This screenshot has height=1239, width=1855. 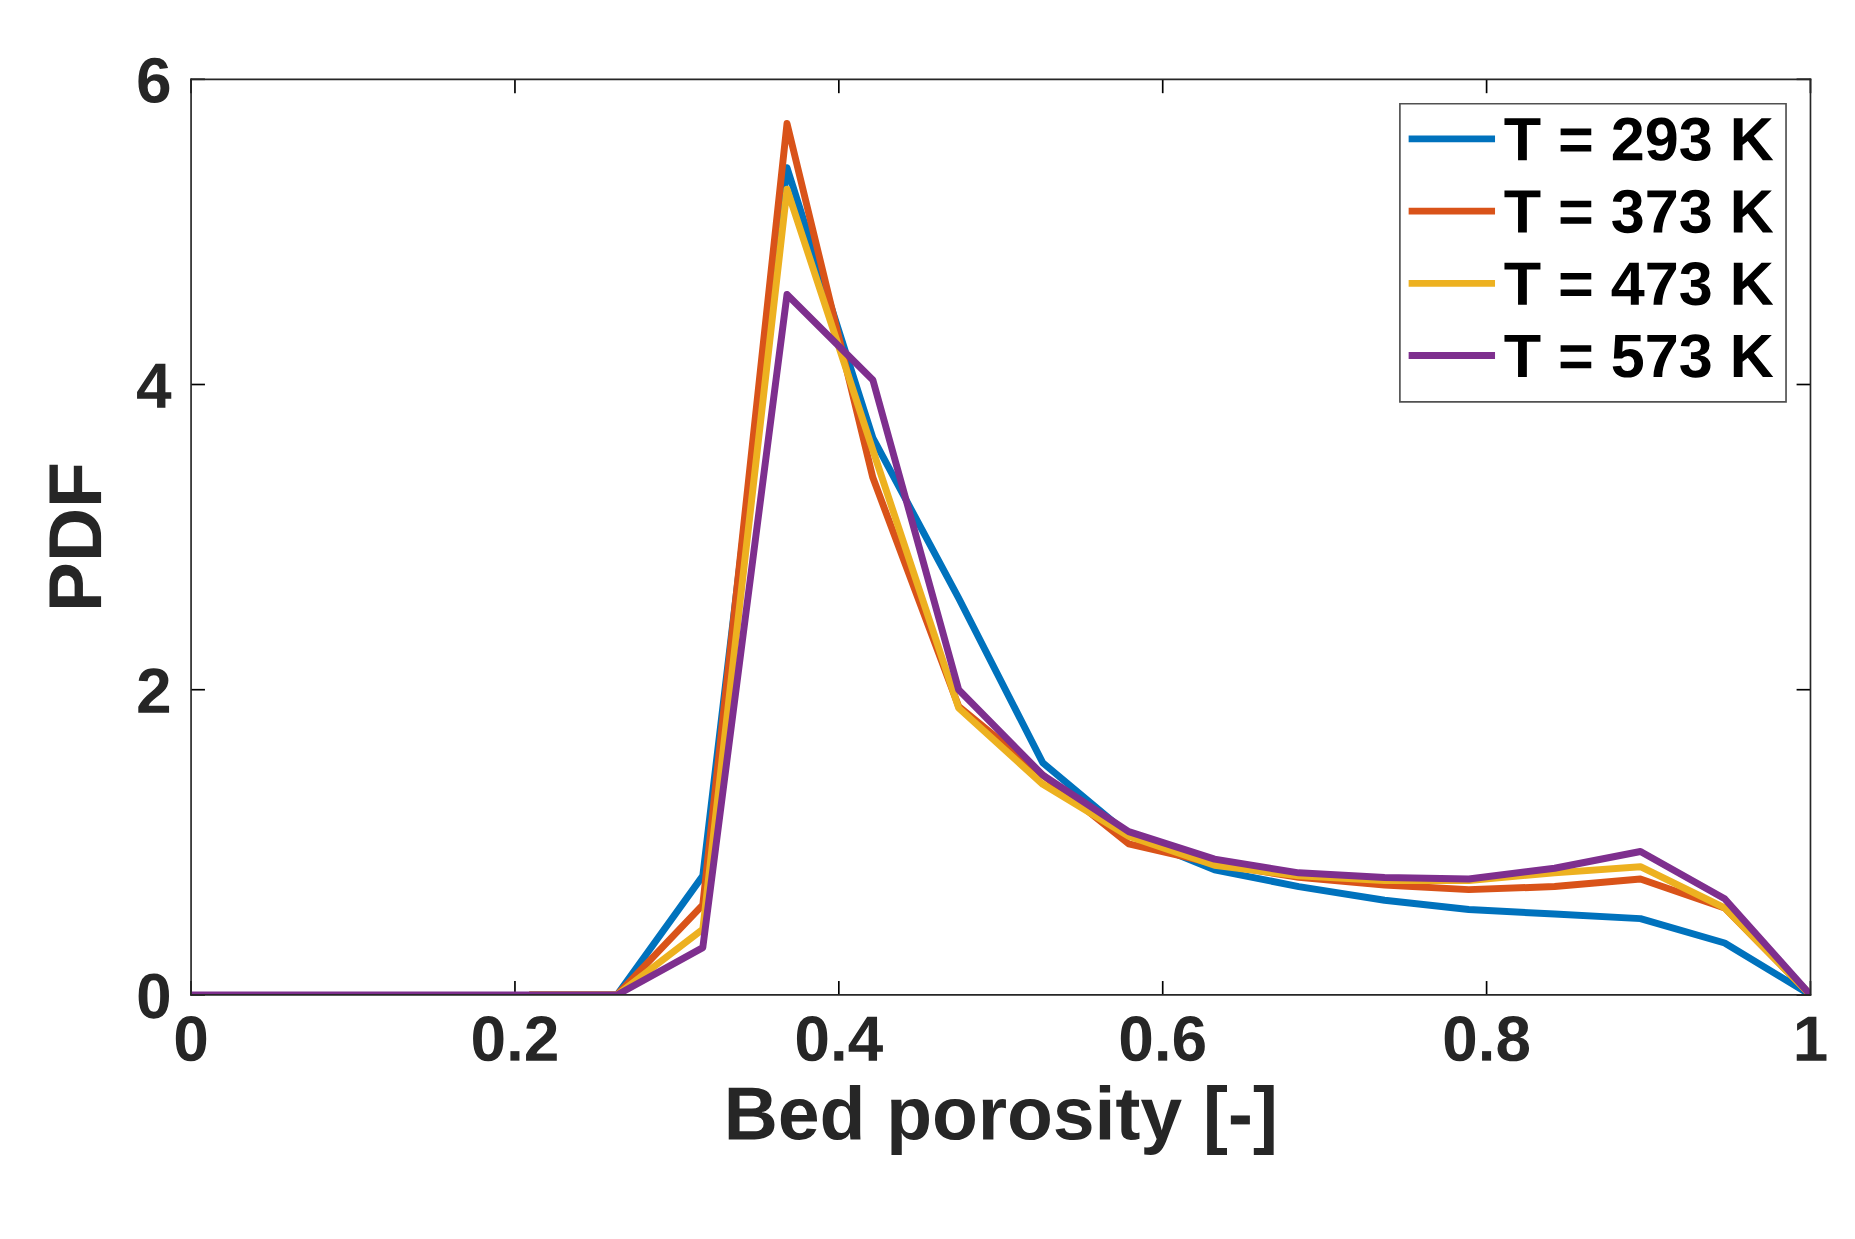 I want to click on legend-label: T = 293 K, so click(x=1639, y=139).